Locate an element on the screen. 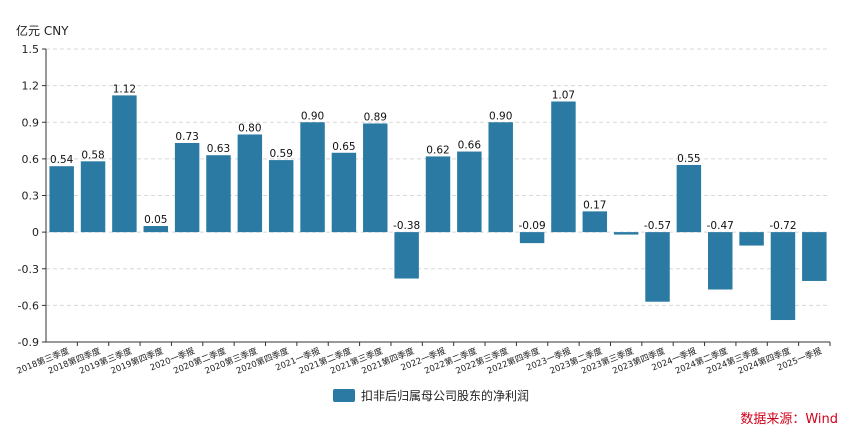 This screenshot has width=866, height=437. data-label: 0.89 is located at coordinates (375, 117).